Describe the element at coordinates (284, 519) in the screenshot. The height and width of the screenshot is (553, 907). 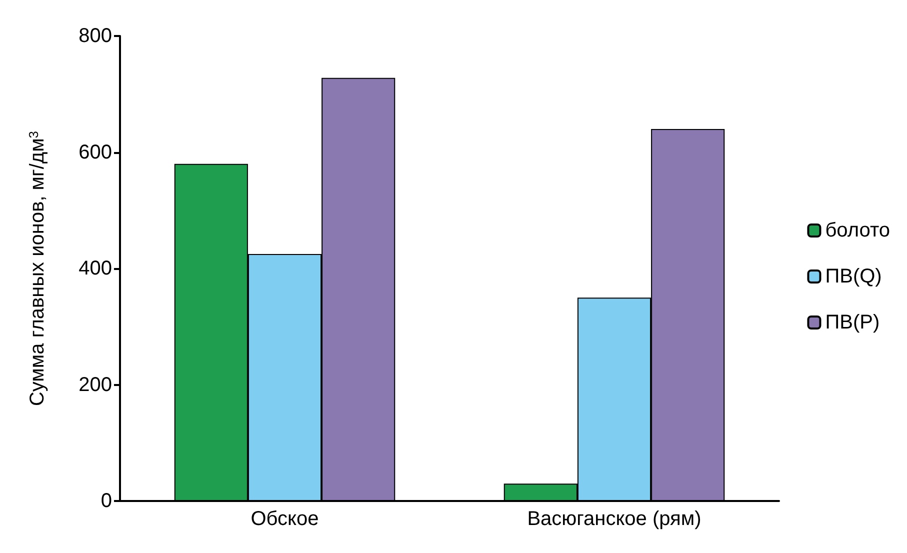
I see `x-tick-label: Обское` at that location.